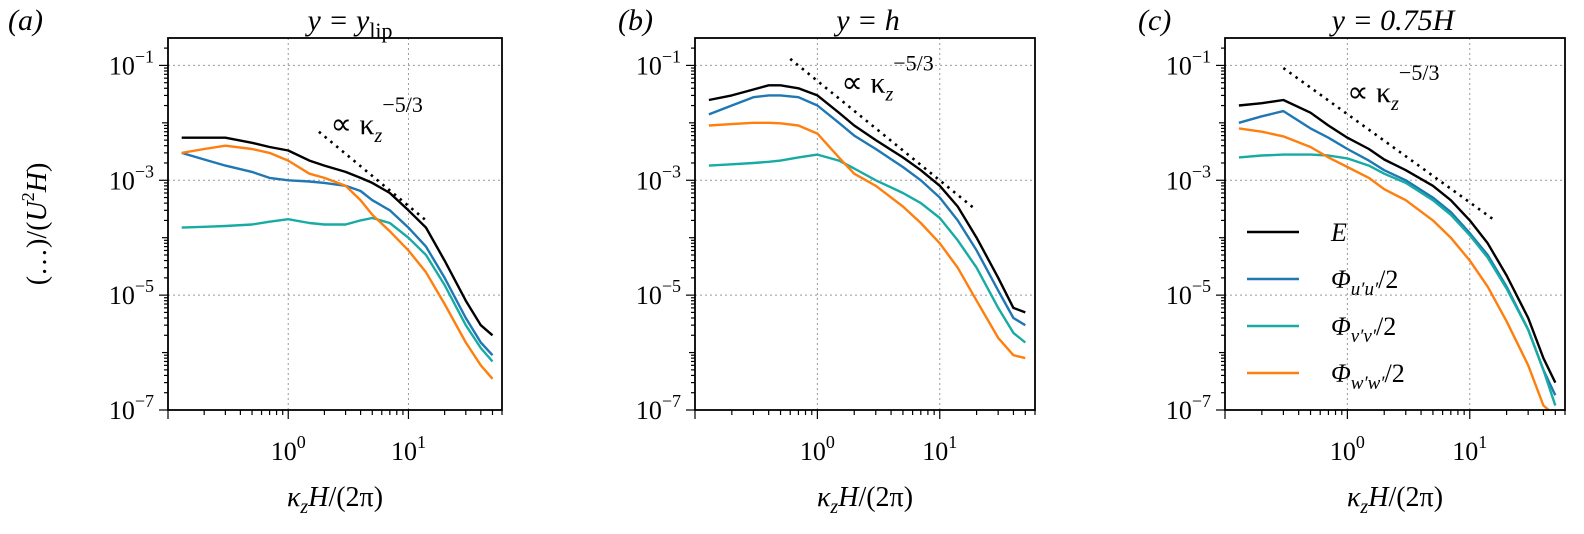  What do you see at coordinates (1368, 376) in the screenshot?
I see `legend-label: Φw′w′/2` at bounding box center [1368, 376].